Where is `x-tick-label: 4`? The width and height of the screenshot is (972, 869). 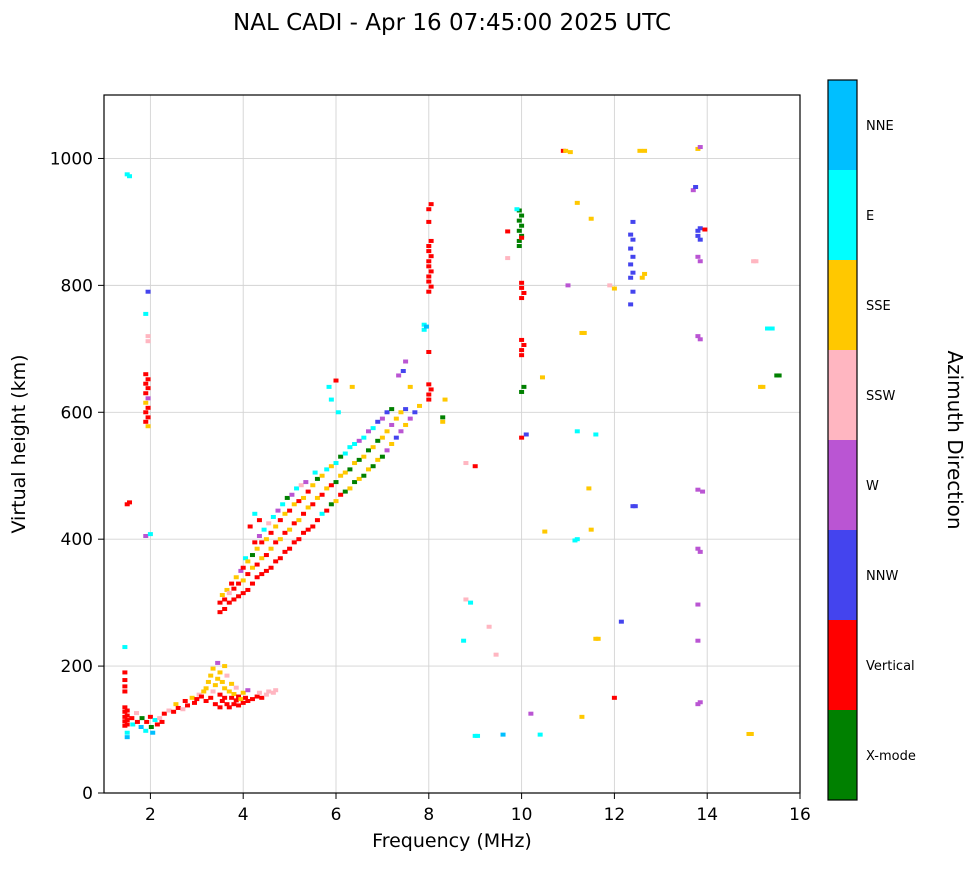 x-tick-label: 4 is located at coordinates (243, 815).